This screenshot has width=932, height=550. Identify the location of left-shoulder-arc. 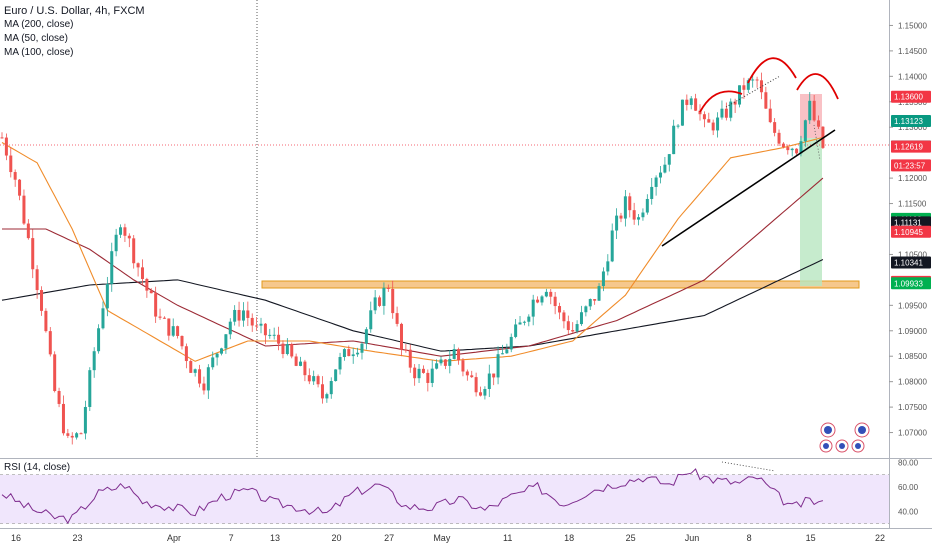
(721, 101).